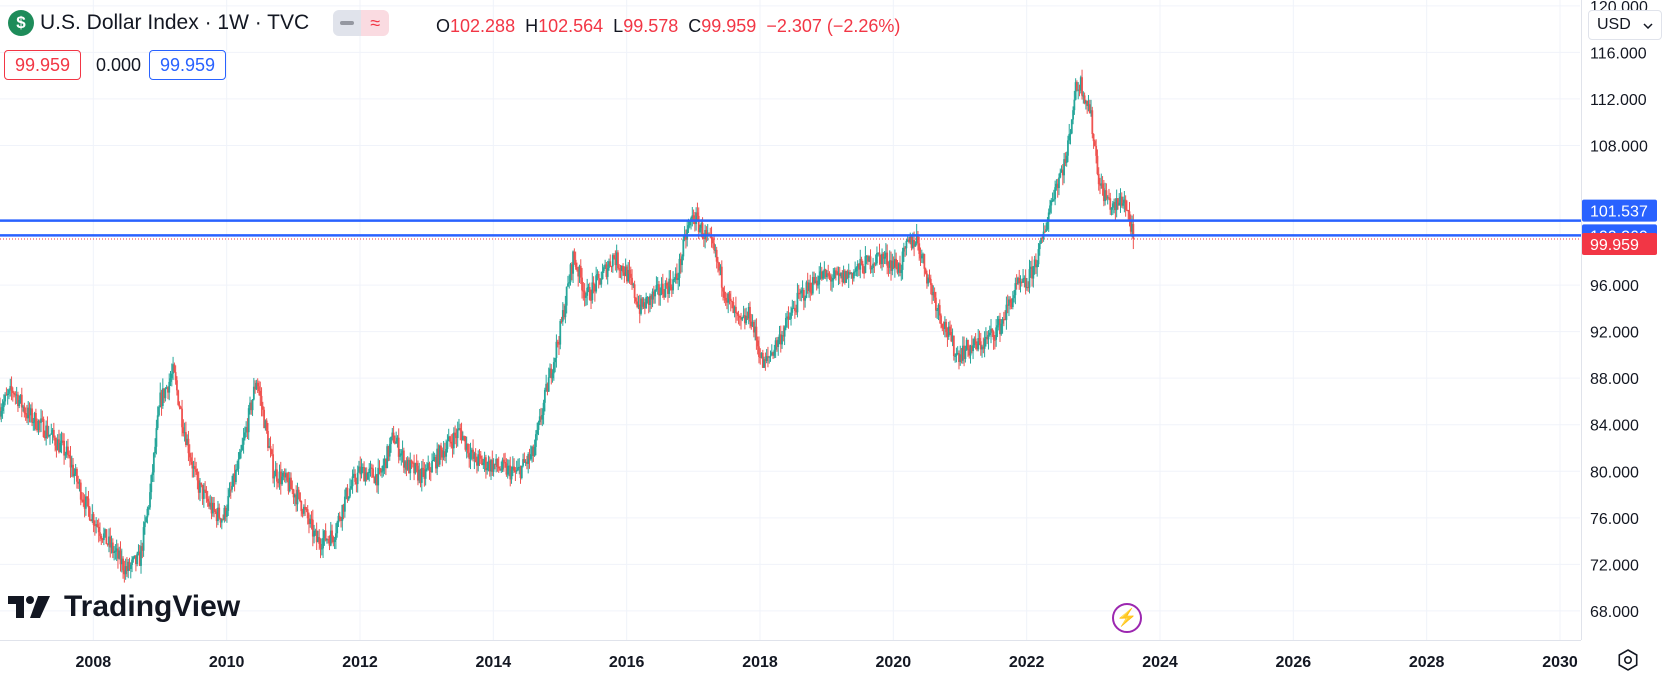 Image resolution: width=1672 pixels, height=683 pixels. I want to click on symbol-title: U.S. Dollar Index · 1W · TVC, so click(175, 22).